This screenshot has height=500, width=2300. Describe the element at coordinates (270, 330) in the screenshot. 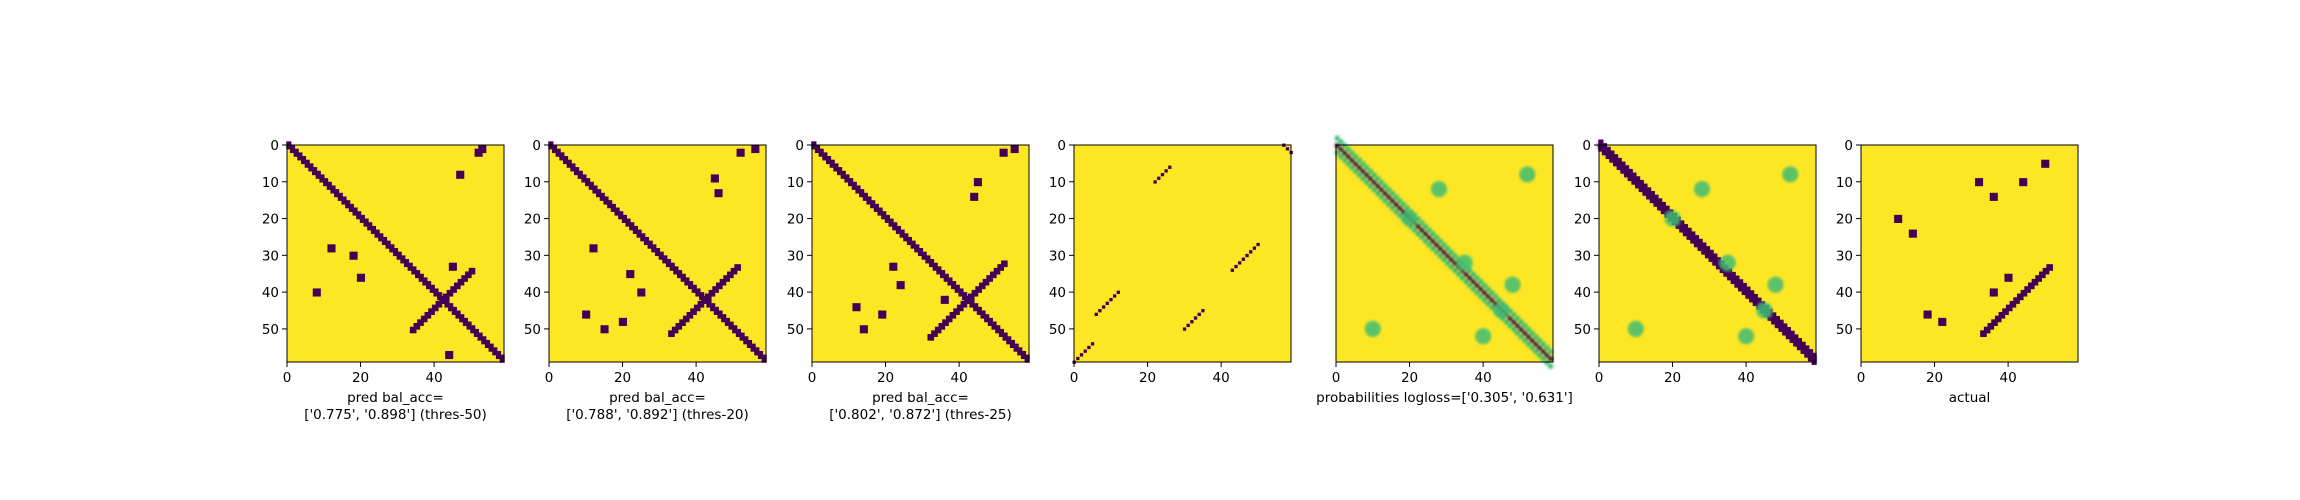

I see `y-tick-label: 50` at that location.